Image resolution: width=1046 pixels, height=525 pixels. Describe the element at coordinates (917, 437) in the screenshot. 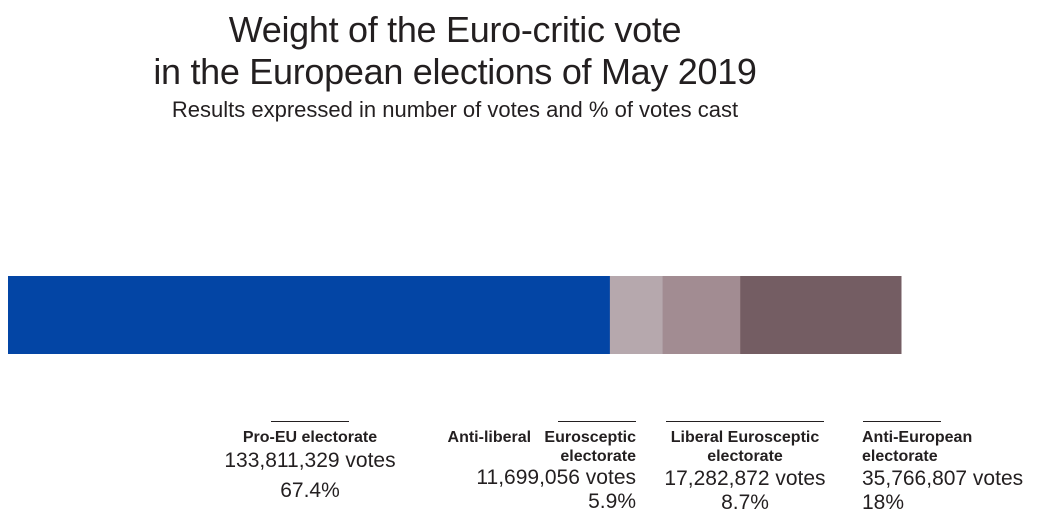

I see `segment-name: Anti-European` at that location.